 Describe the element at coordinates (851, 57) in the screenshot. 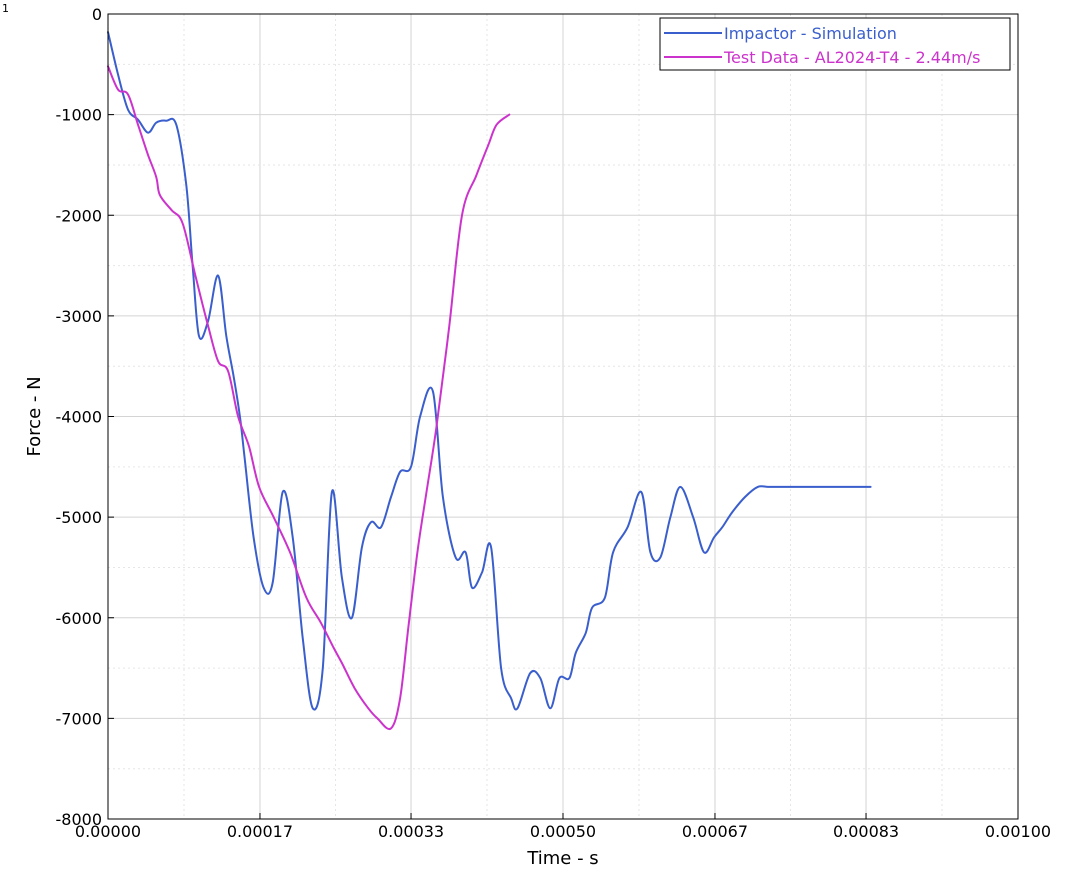

I see `legend-label-test-data: Test Data - AL2024-T4 - 2.44m/s` at that location.